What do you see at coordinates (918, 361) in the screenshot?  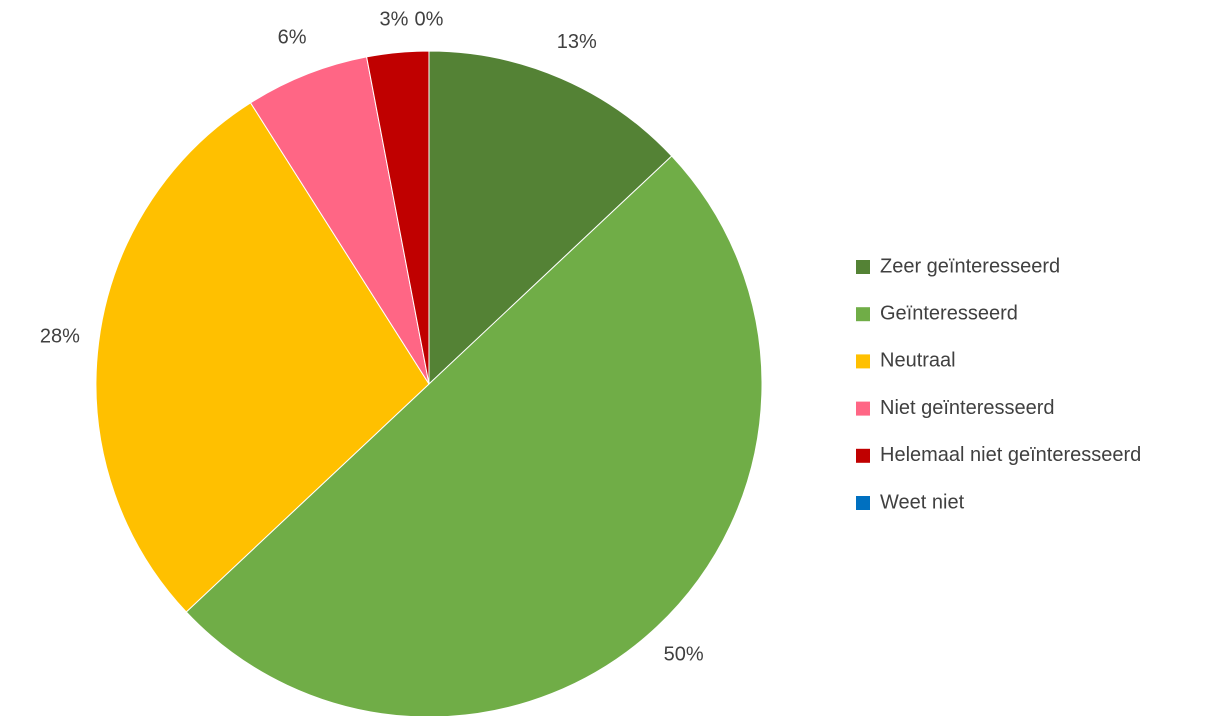 I see `legend-label: Neutraal` at bounding box center [918, 361].